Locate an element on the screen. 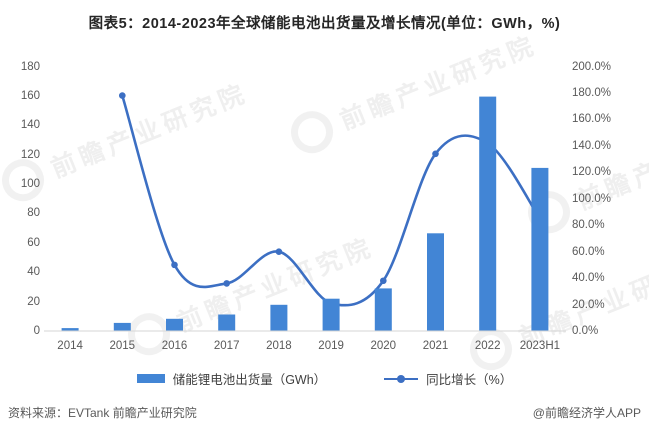 Image resolution: width=649 pixels, height=439 pixels. x-axis-label-2015: 2015 is located at coordinates (122, 346).